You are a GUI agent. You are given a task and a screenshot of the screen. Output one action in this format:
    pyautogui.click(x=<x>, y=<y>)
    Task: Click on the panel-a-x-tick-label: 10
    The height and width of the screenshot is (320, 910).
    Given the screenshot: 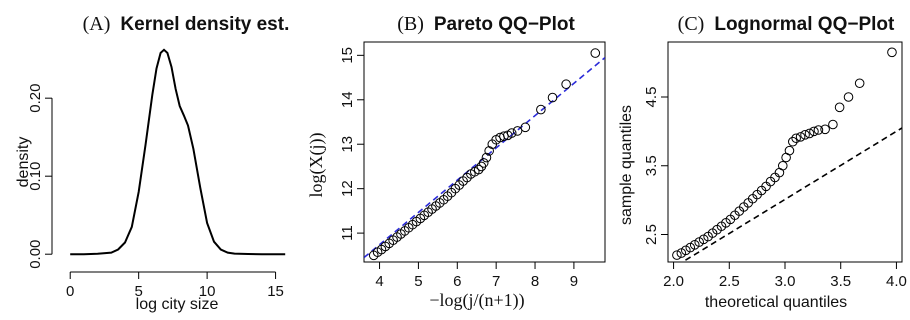 What is the action you would take?
    pyautogui.click(x=207, y=291)
    